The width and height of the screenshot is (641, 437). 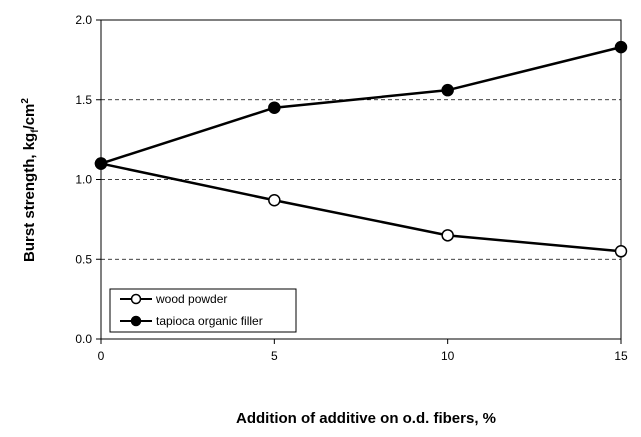 I want to click on y-axis-title: Burst strength, kgf/cm2, so click(x=30, y=180).